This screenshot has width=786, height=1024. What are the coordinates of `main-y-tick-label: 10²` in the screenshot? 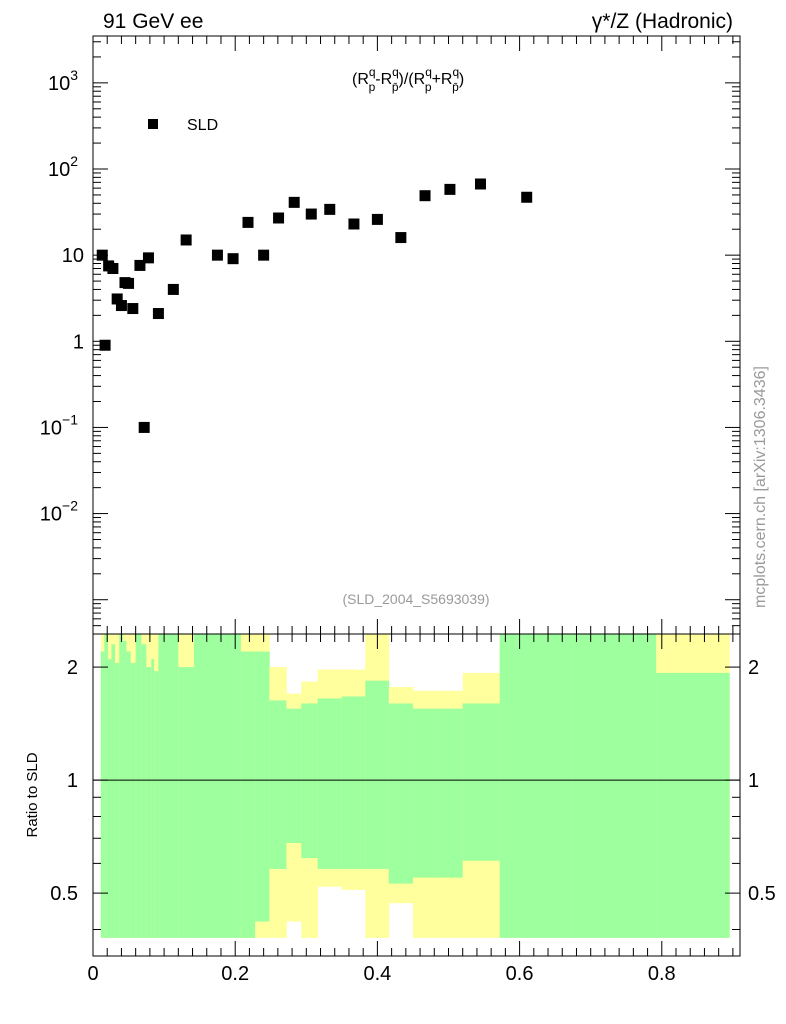 It's located at (63, 167).